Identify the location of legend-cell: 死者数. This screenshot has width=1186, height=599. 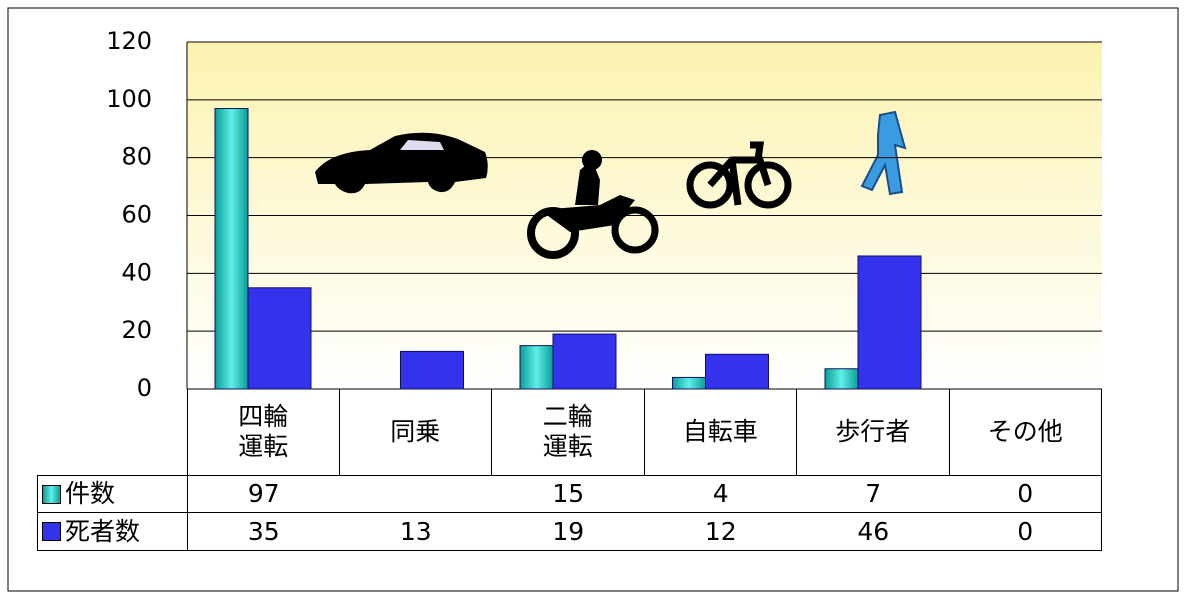
(112, 531).